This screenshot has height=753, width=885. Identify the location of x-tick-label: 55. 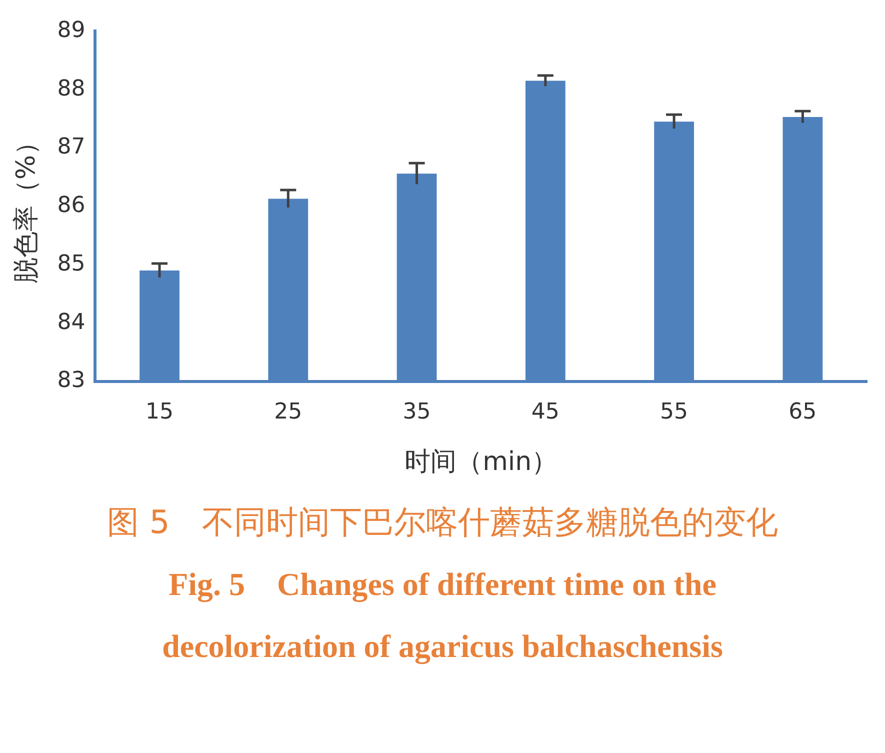
(674, 411).